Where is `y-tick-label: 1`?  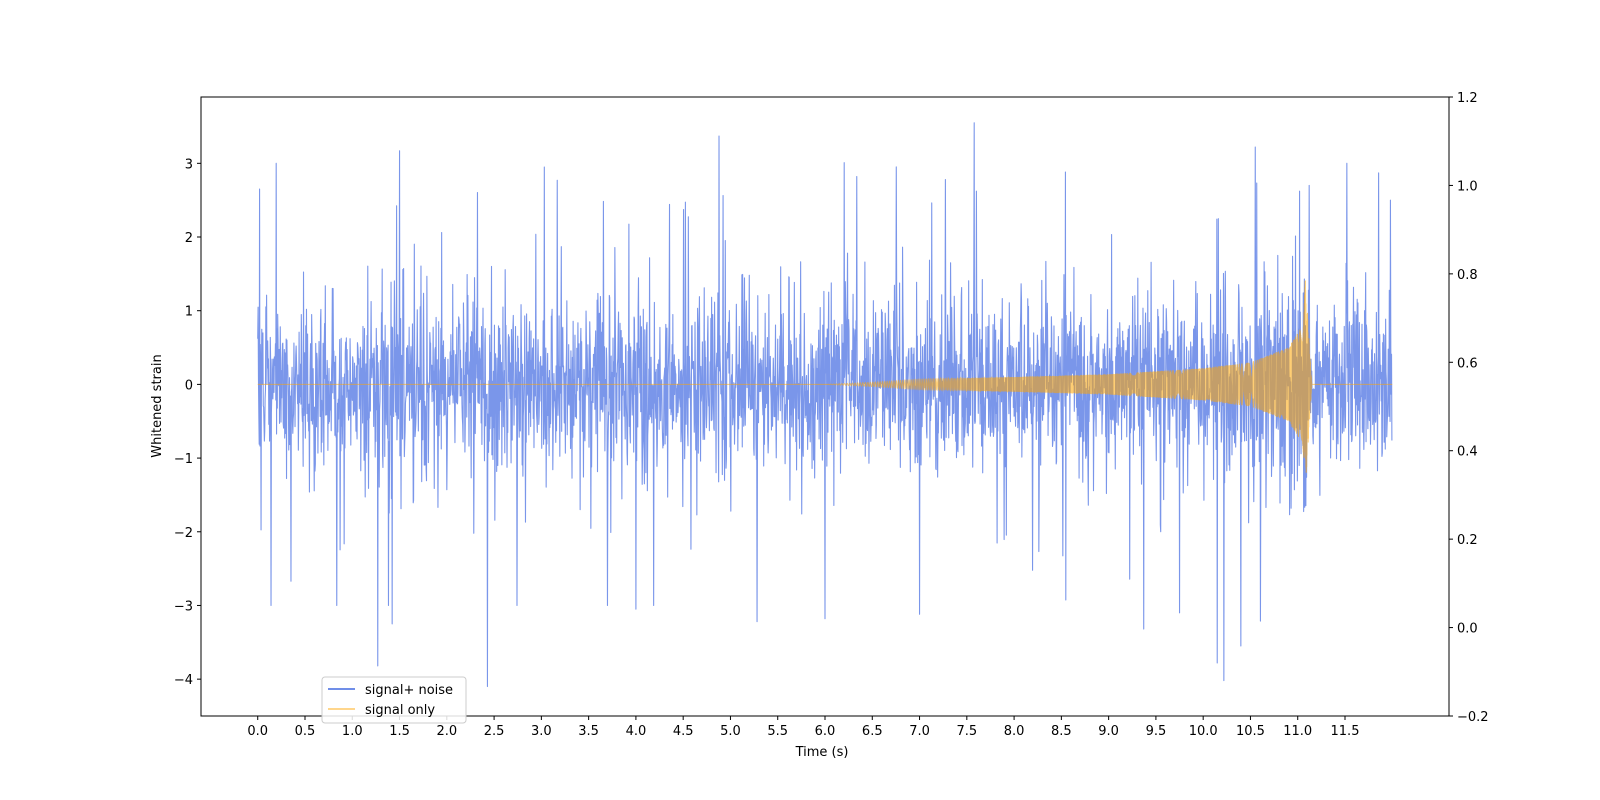
y-tick-label: 1 is located at coordinates (189, 312).